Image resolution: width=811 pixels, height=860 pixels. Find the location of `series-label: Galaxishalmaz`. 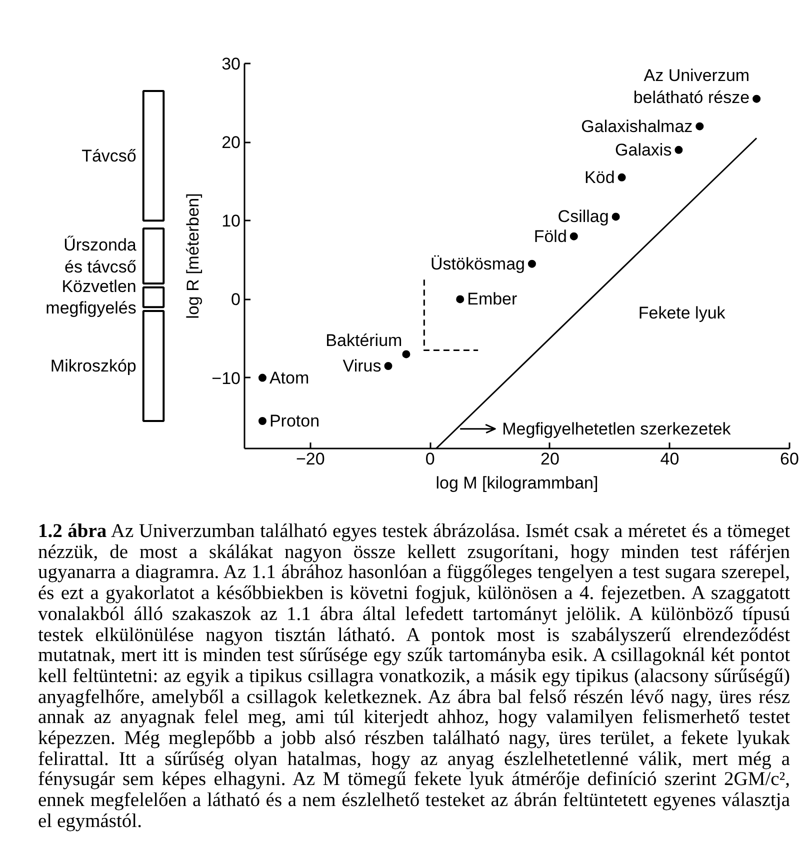

series-label: Galaxishalmaz is located at coordinates (637, 126).